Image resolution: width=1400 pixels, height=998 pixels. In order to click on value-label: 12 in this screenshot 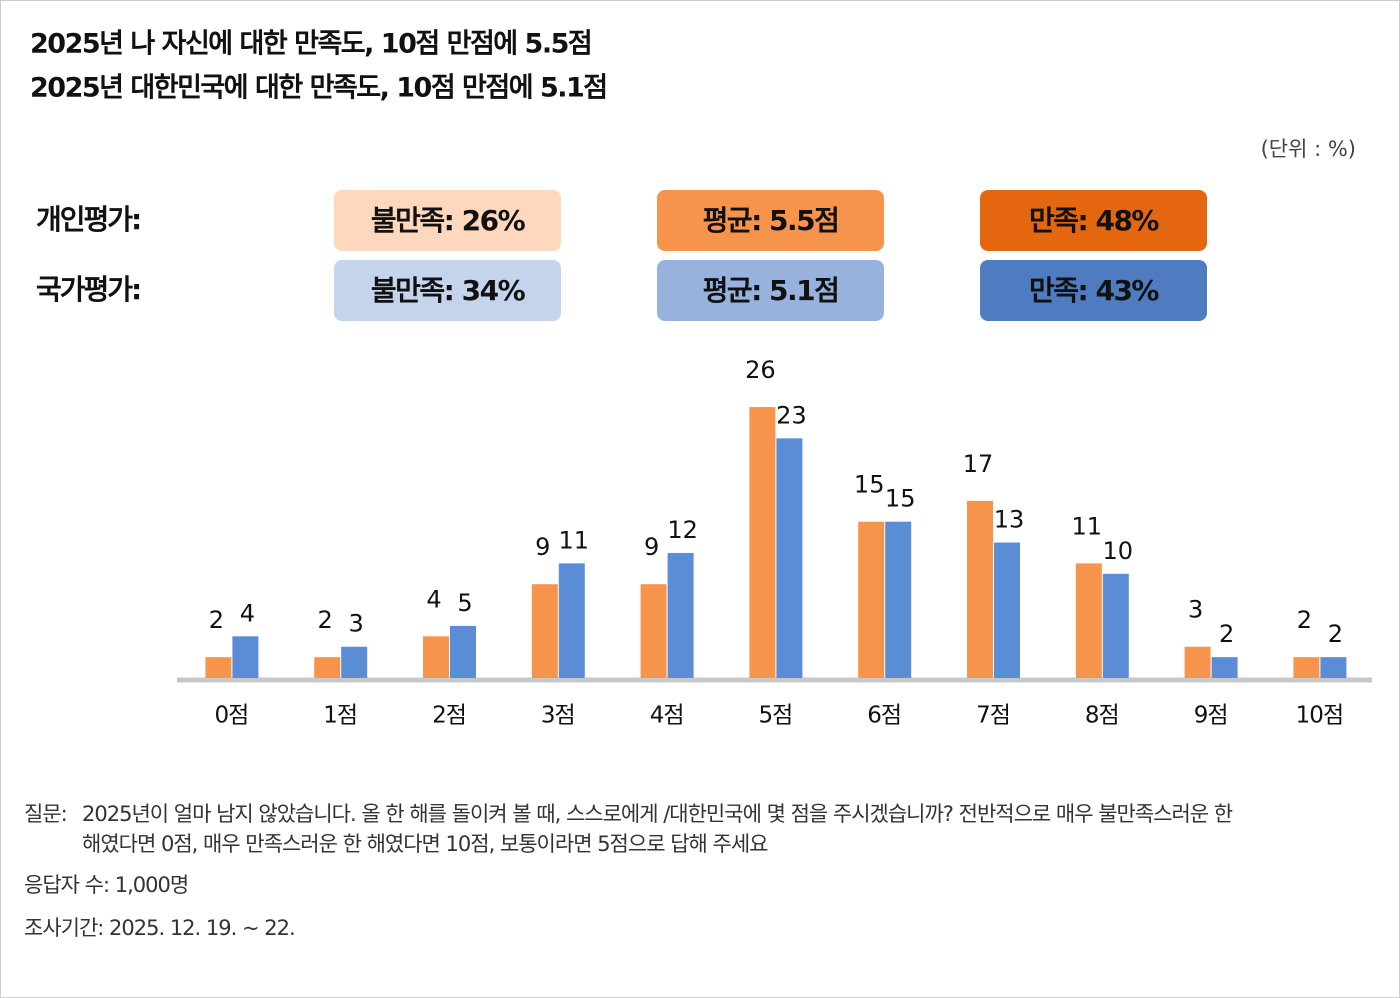, I will do `click(682, 530)`.